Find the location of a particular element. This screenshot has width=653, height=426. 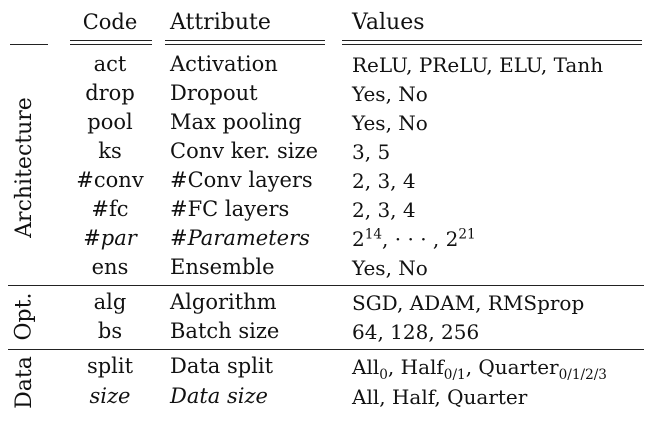

row-pool-values: Yes, No is located at coordinates (390, 123).